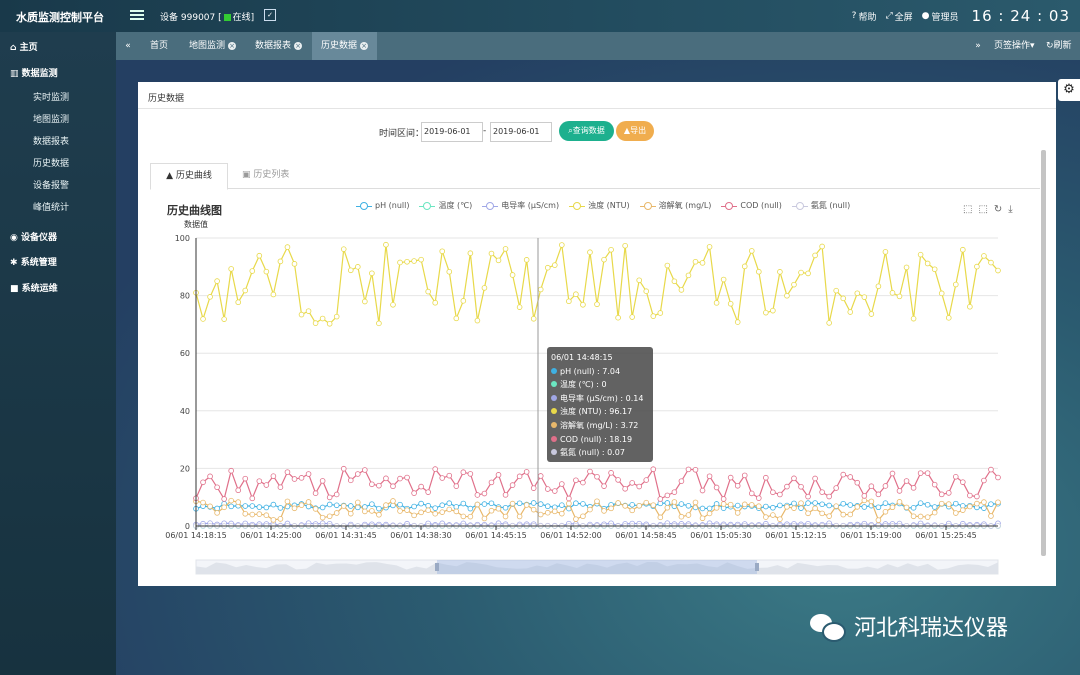  I want to click on sidebar-sub-peak: 峰值统计, so click(51, 208).